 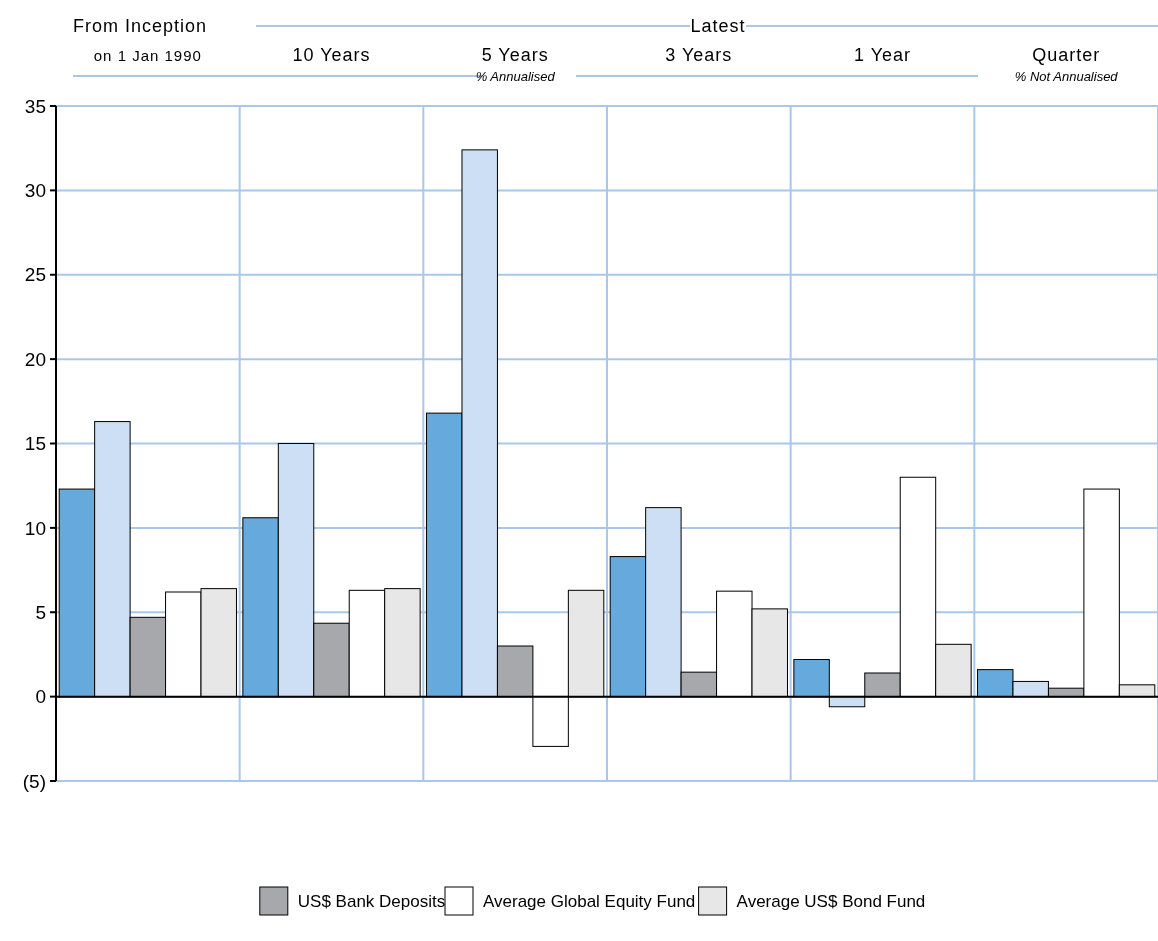 What do you see at coordinates (371, 901) in the screenshot?
I see `legend-label: US$ Bank Deposits` at bounding box center [371, 901].